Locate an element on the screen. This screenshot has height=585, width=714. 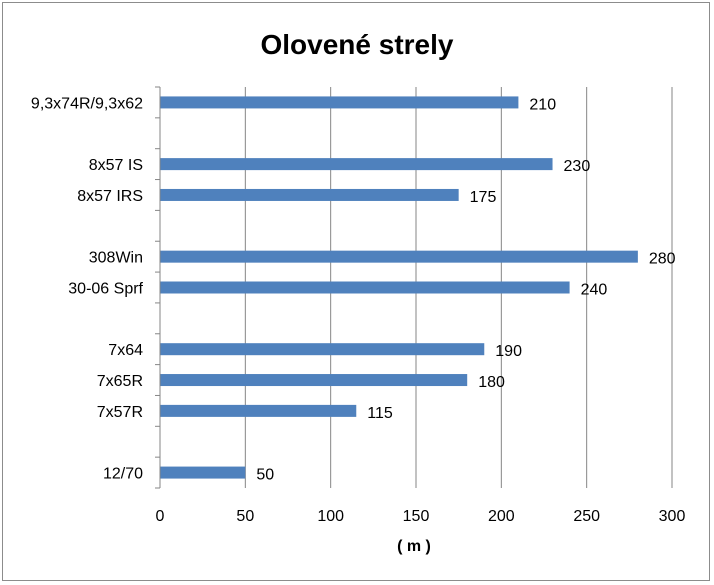
x-tick-labels: 0 50 100 150 200 250 300 is located at coordinates (421, 516).